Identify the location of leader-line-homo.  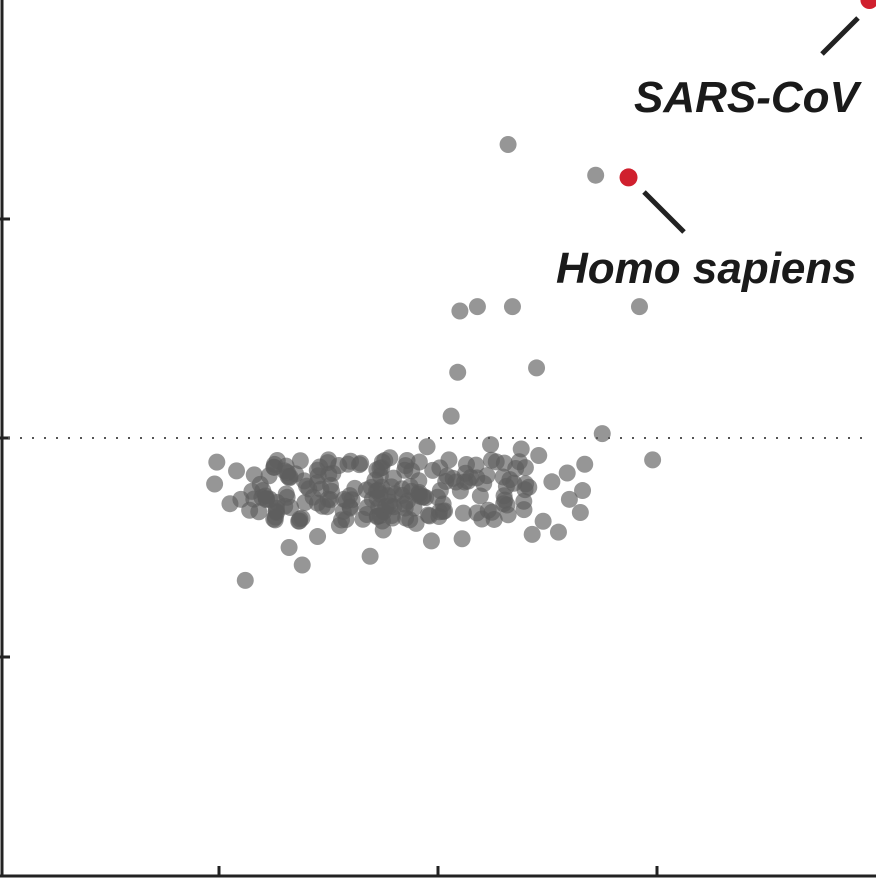
(664, 212).